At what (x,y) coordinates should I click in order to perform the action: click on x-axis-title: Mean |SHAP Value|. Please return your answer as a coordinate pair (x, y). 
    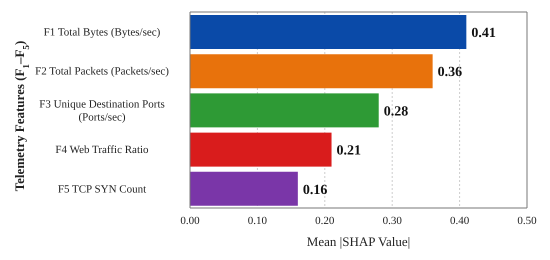
    Looking at the image, I should click on (358, 241).